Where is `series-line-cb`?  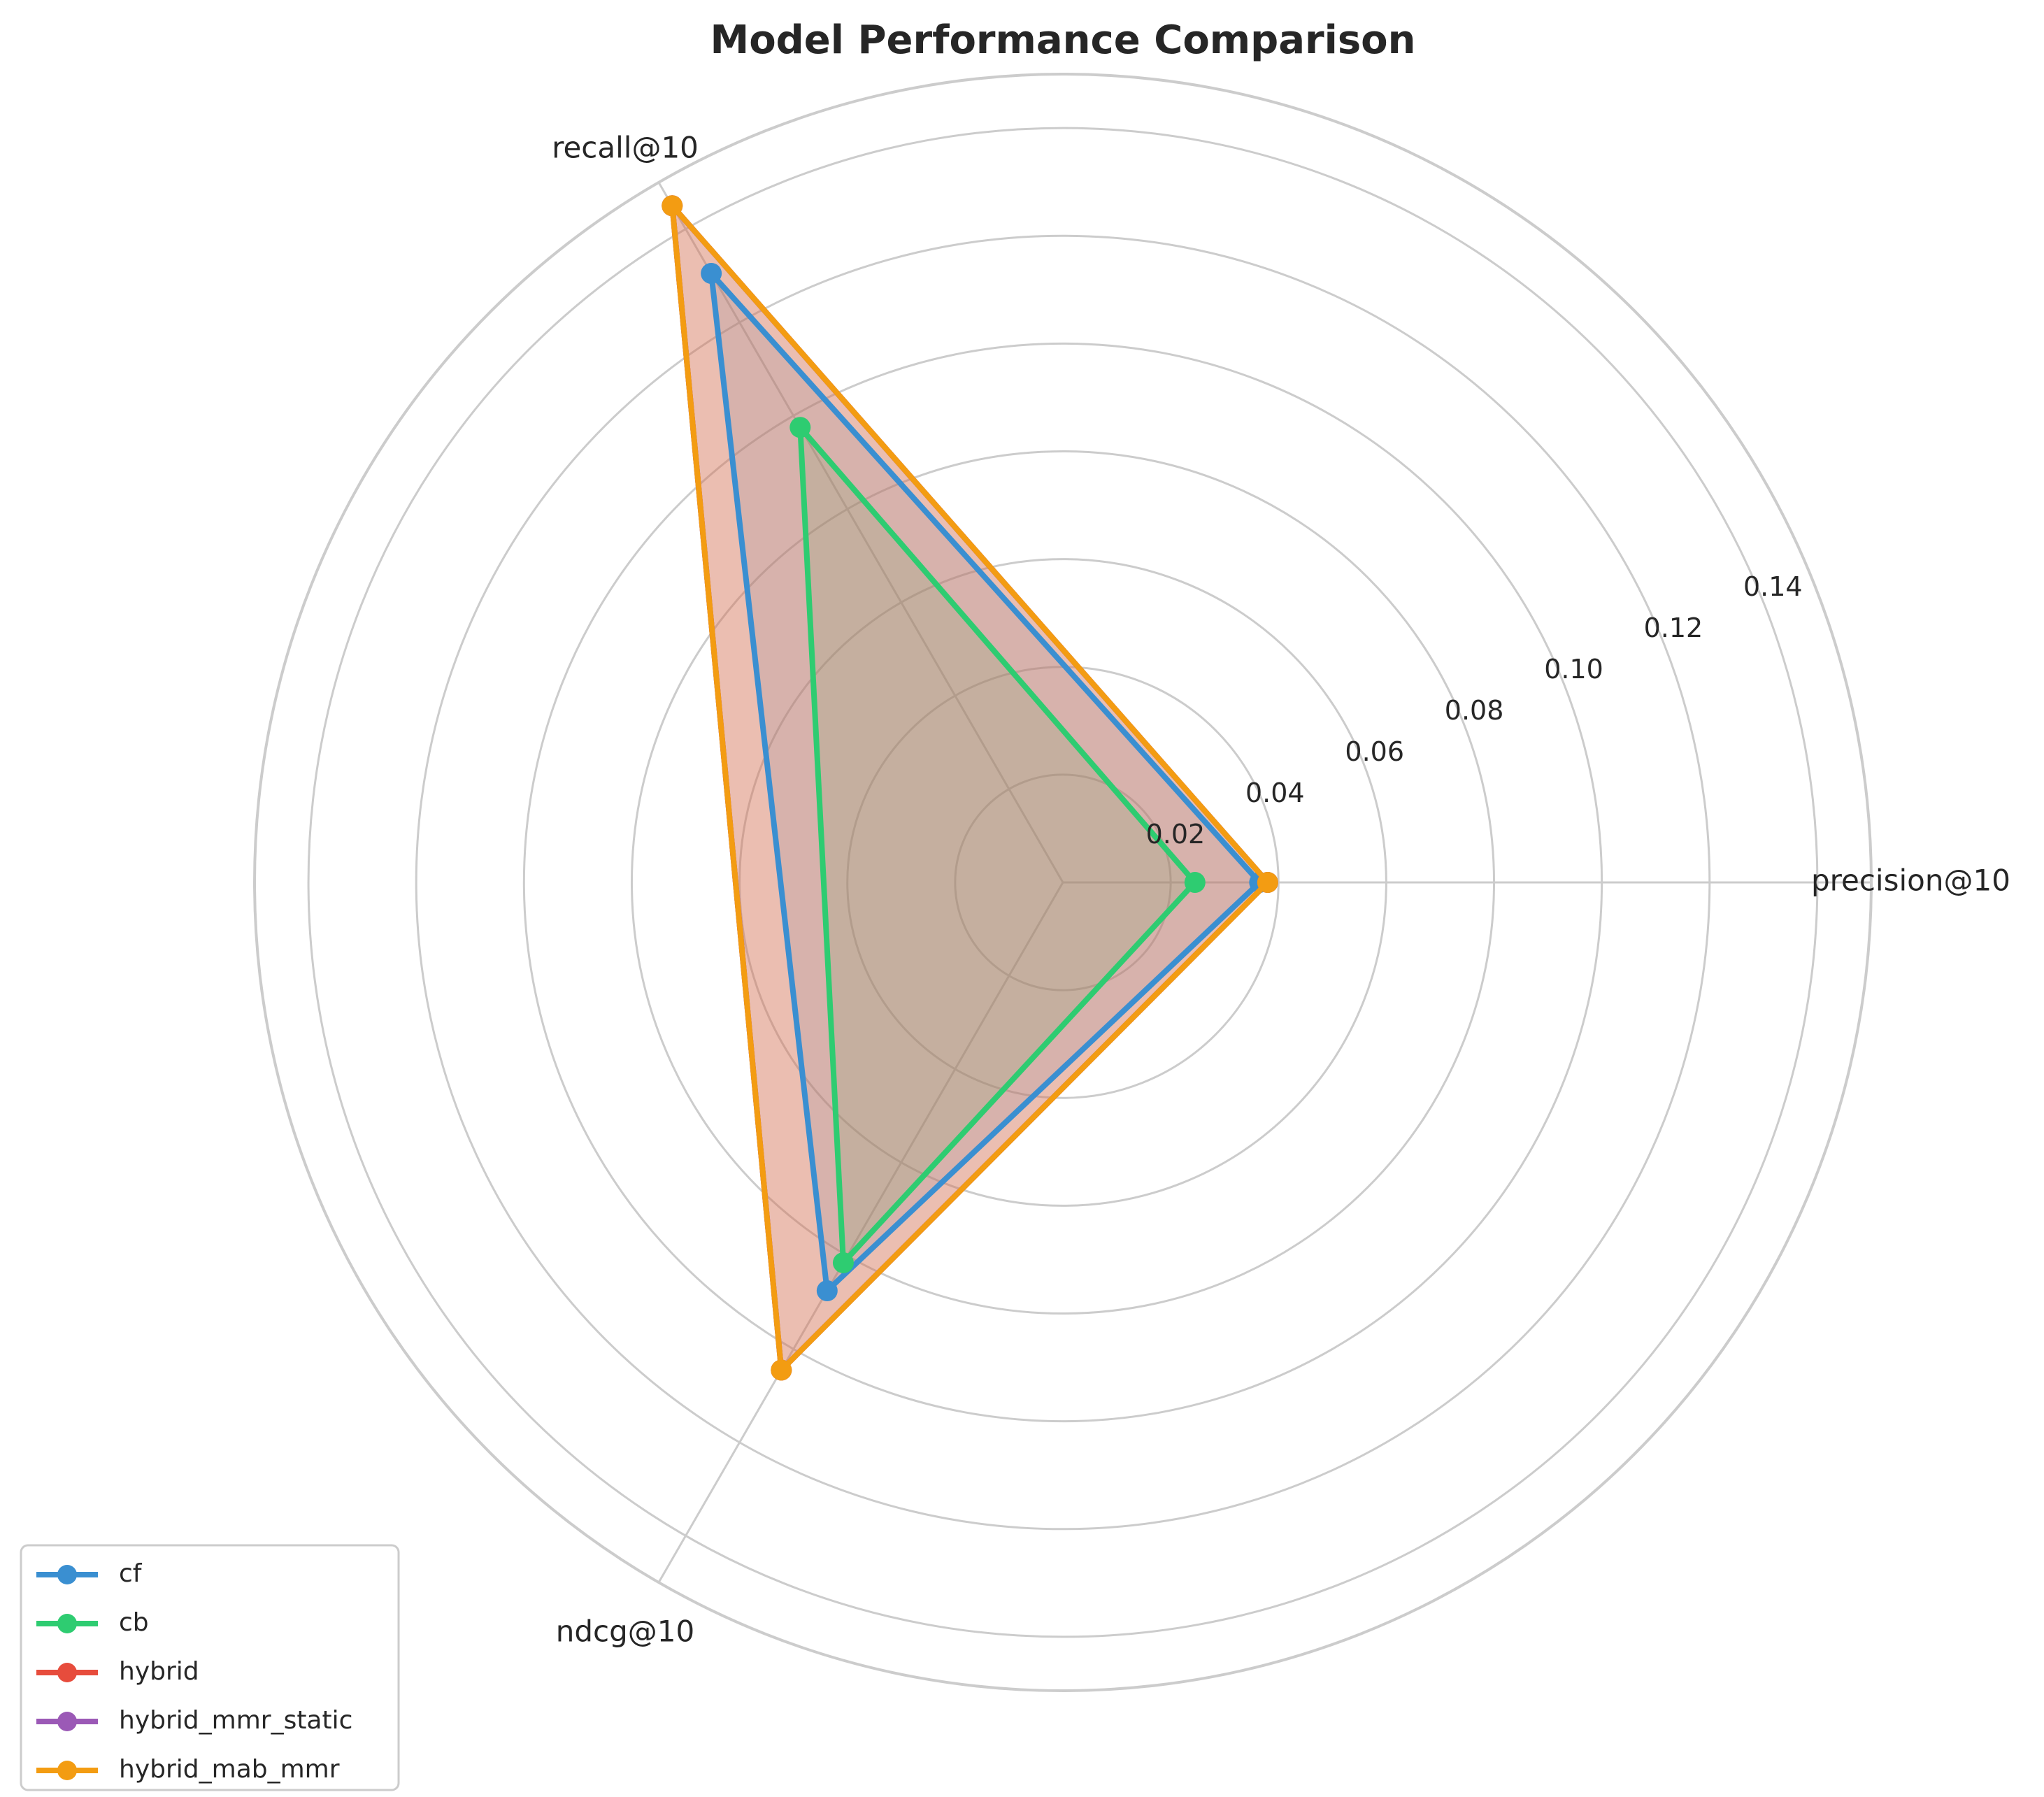
series-line-cb is located at coordinates (997, 845).